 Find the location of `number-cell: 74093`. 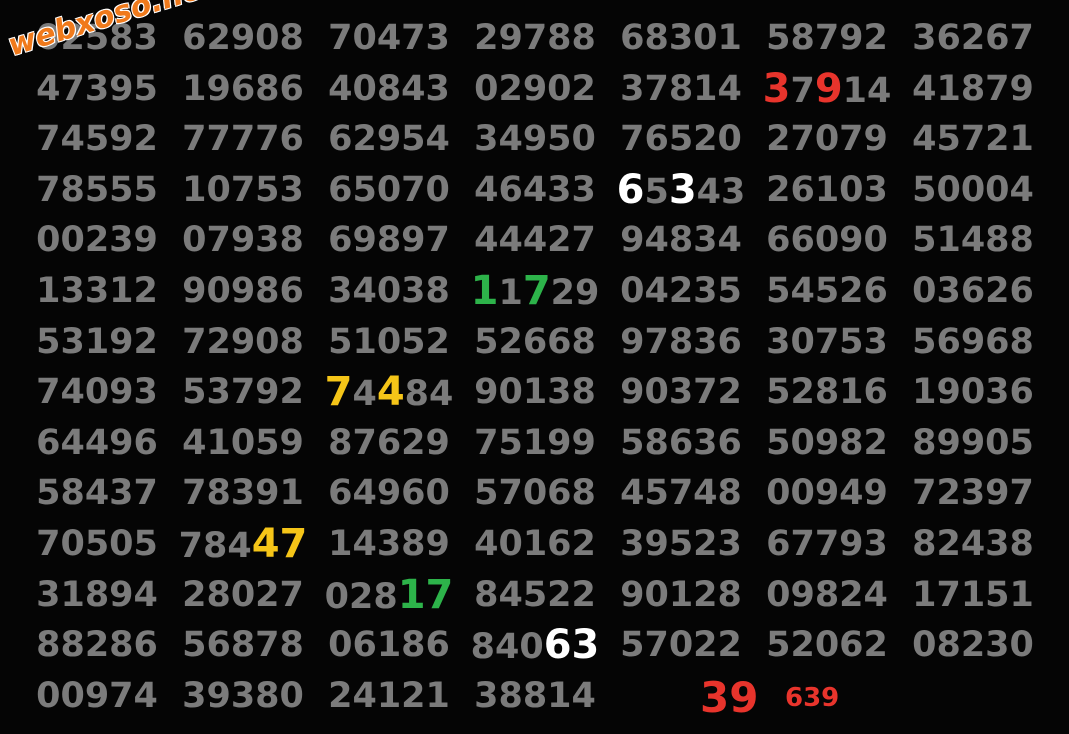

number-cell: 74093 is located at coordinates (97, 392).